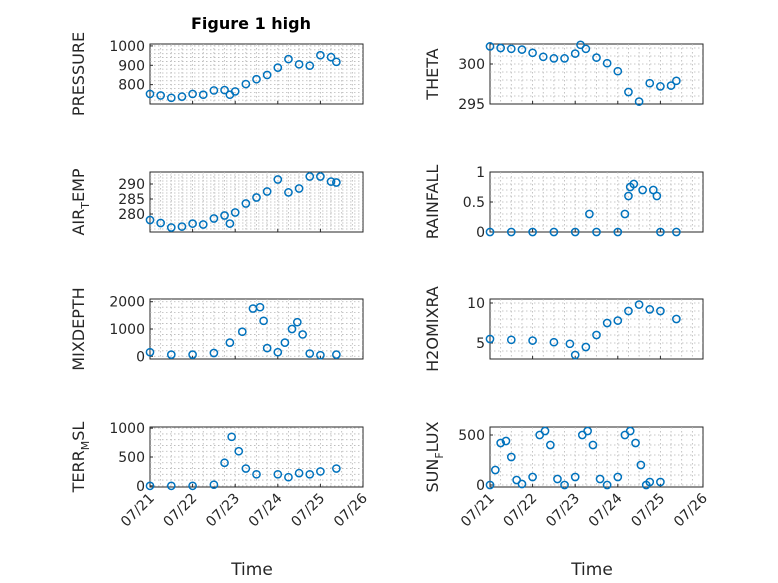 Image resolution: width=778 pixels, height=583 pixels. What do you see at coordinates (471, 105) in the screenshot?
I see `panel-1-ytick-label: 295` at bounding box center [471, 105].